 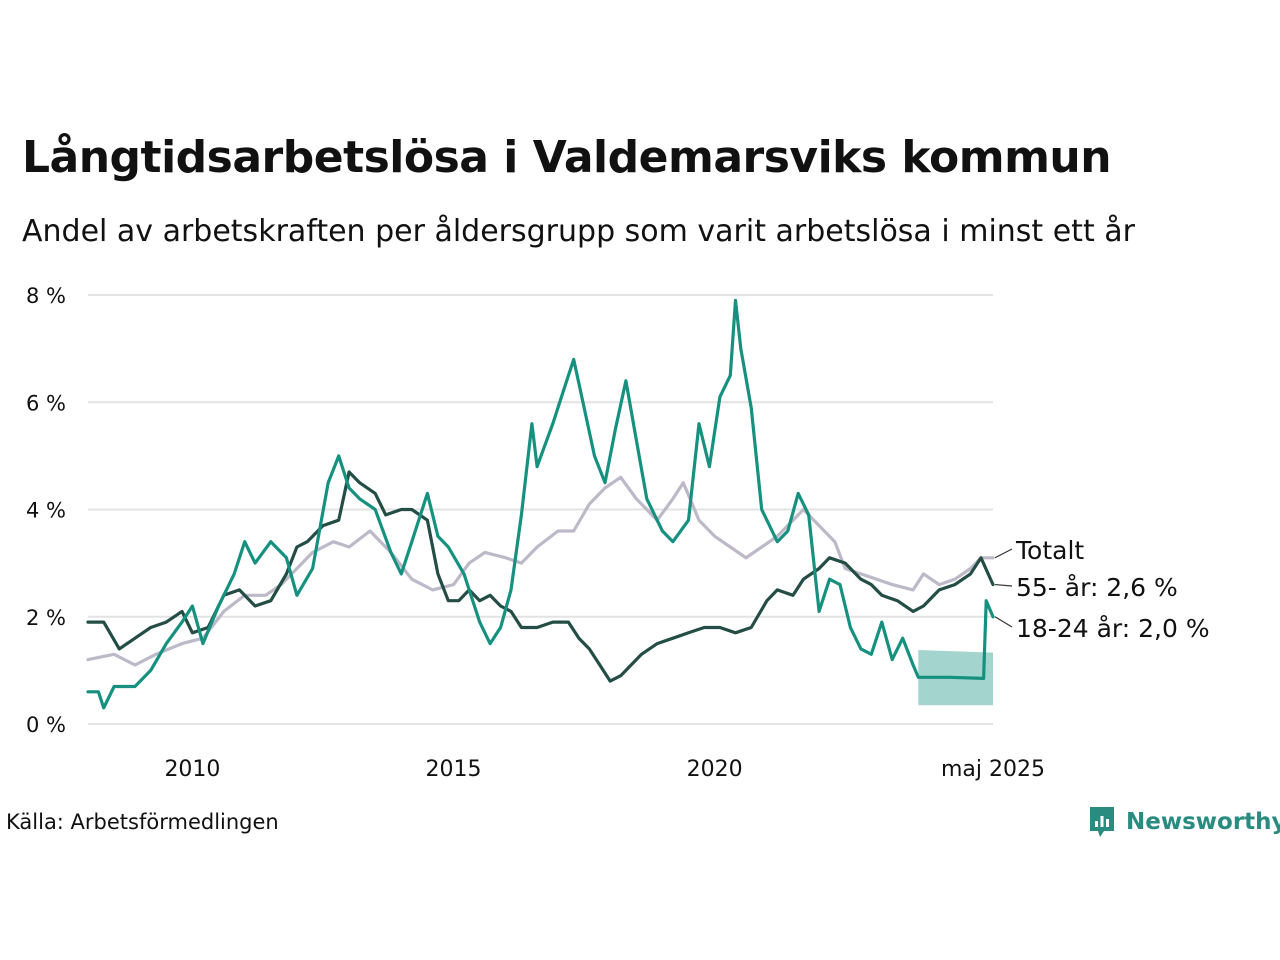 What do you see at coordinates (142, 822) in the screenshot?
I see `source-note: Källa: Arbetsförmedlingen` at bounding box center [142, 822].